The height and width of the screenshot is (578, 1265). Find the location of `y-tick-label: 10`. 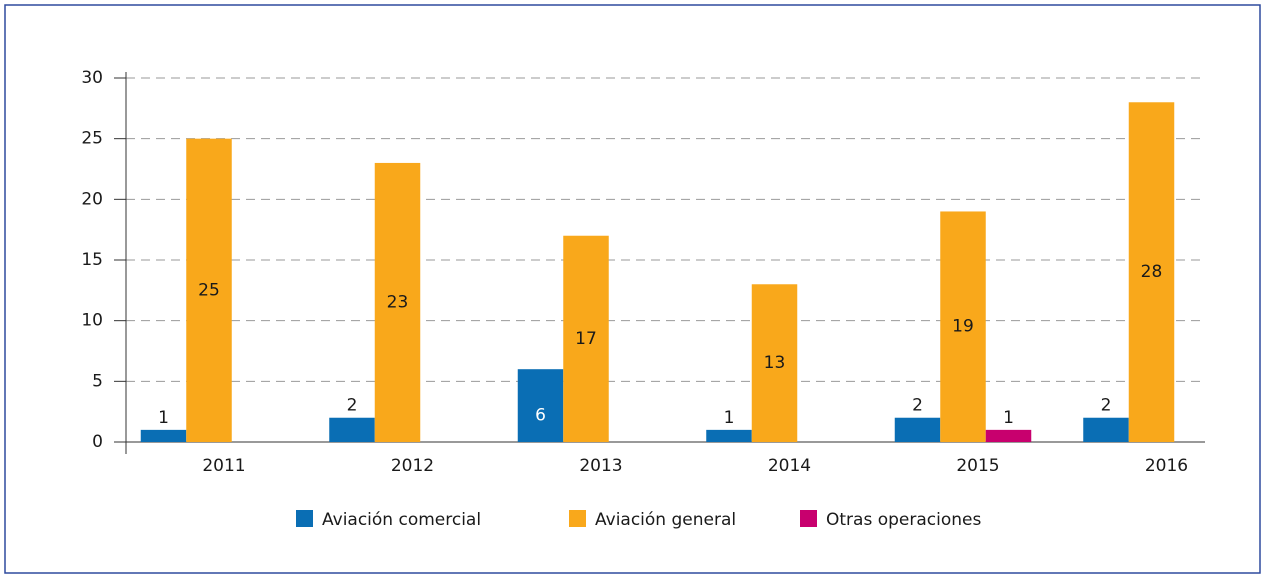

y-tick-label: 10 is located at coordinates (92, 321).